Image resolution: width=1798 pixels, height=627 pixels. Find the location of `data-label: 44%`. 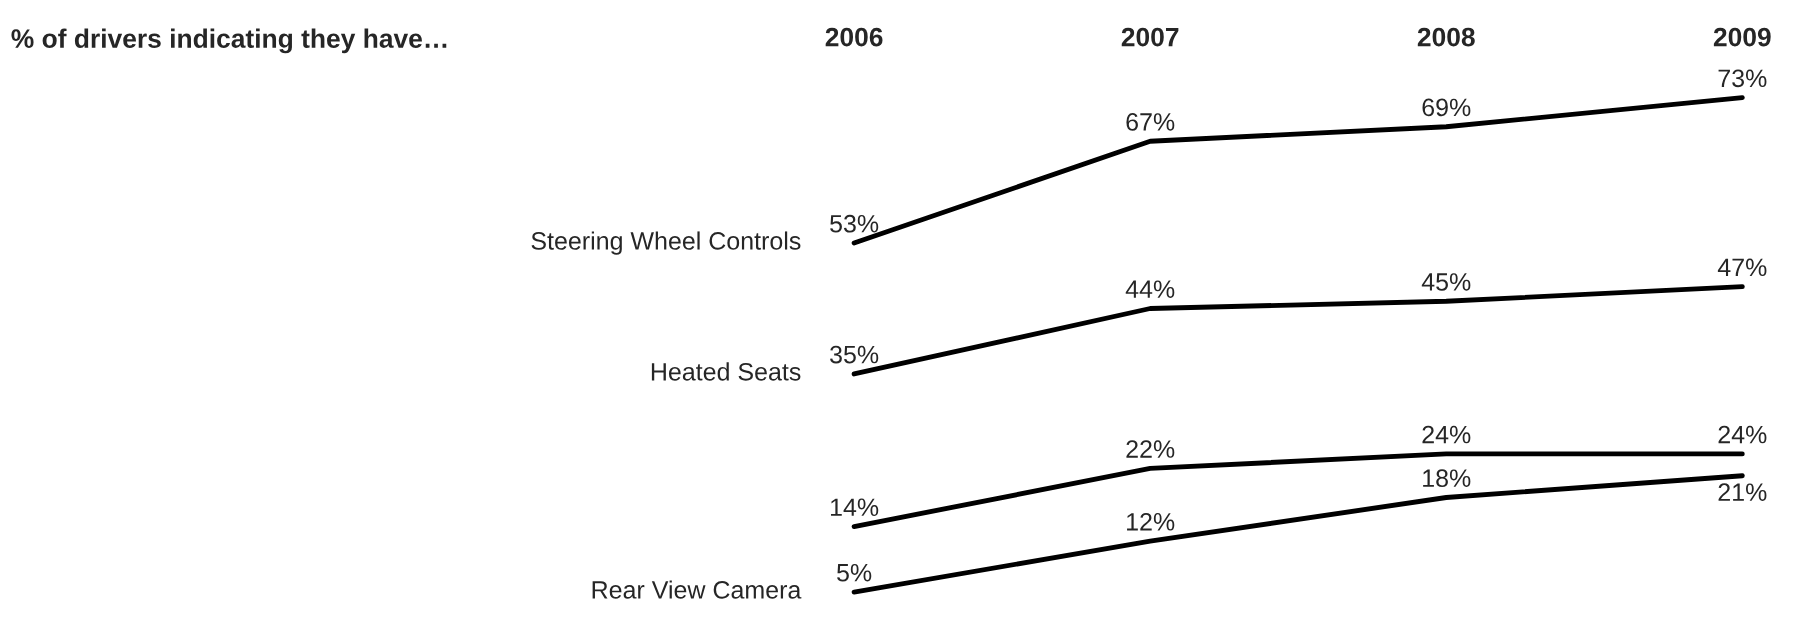

data-label: 44% is located at coordinates (1150, 289).